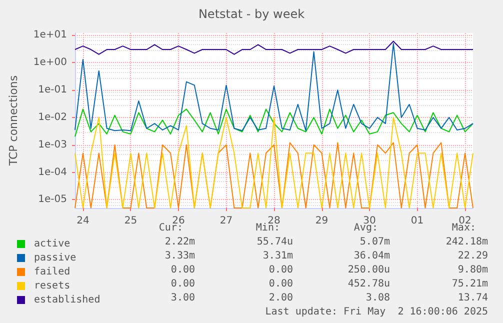  I want to click on x-tick-label: 29, so click(321, 221).